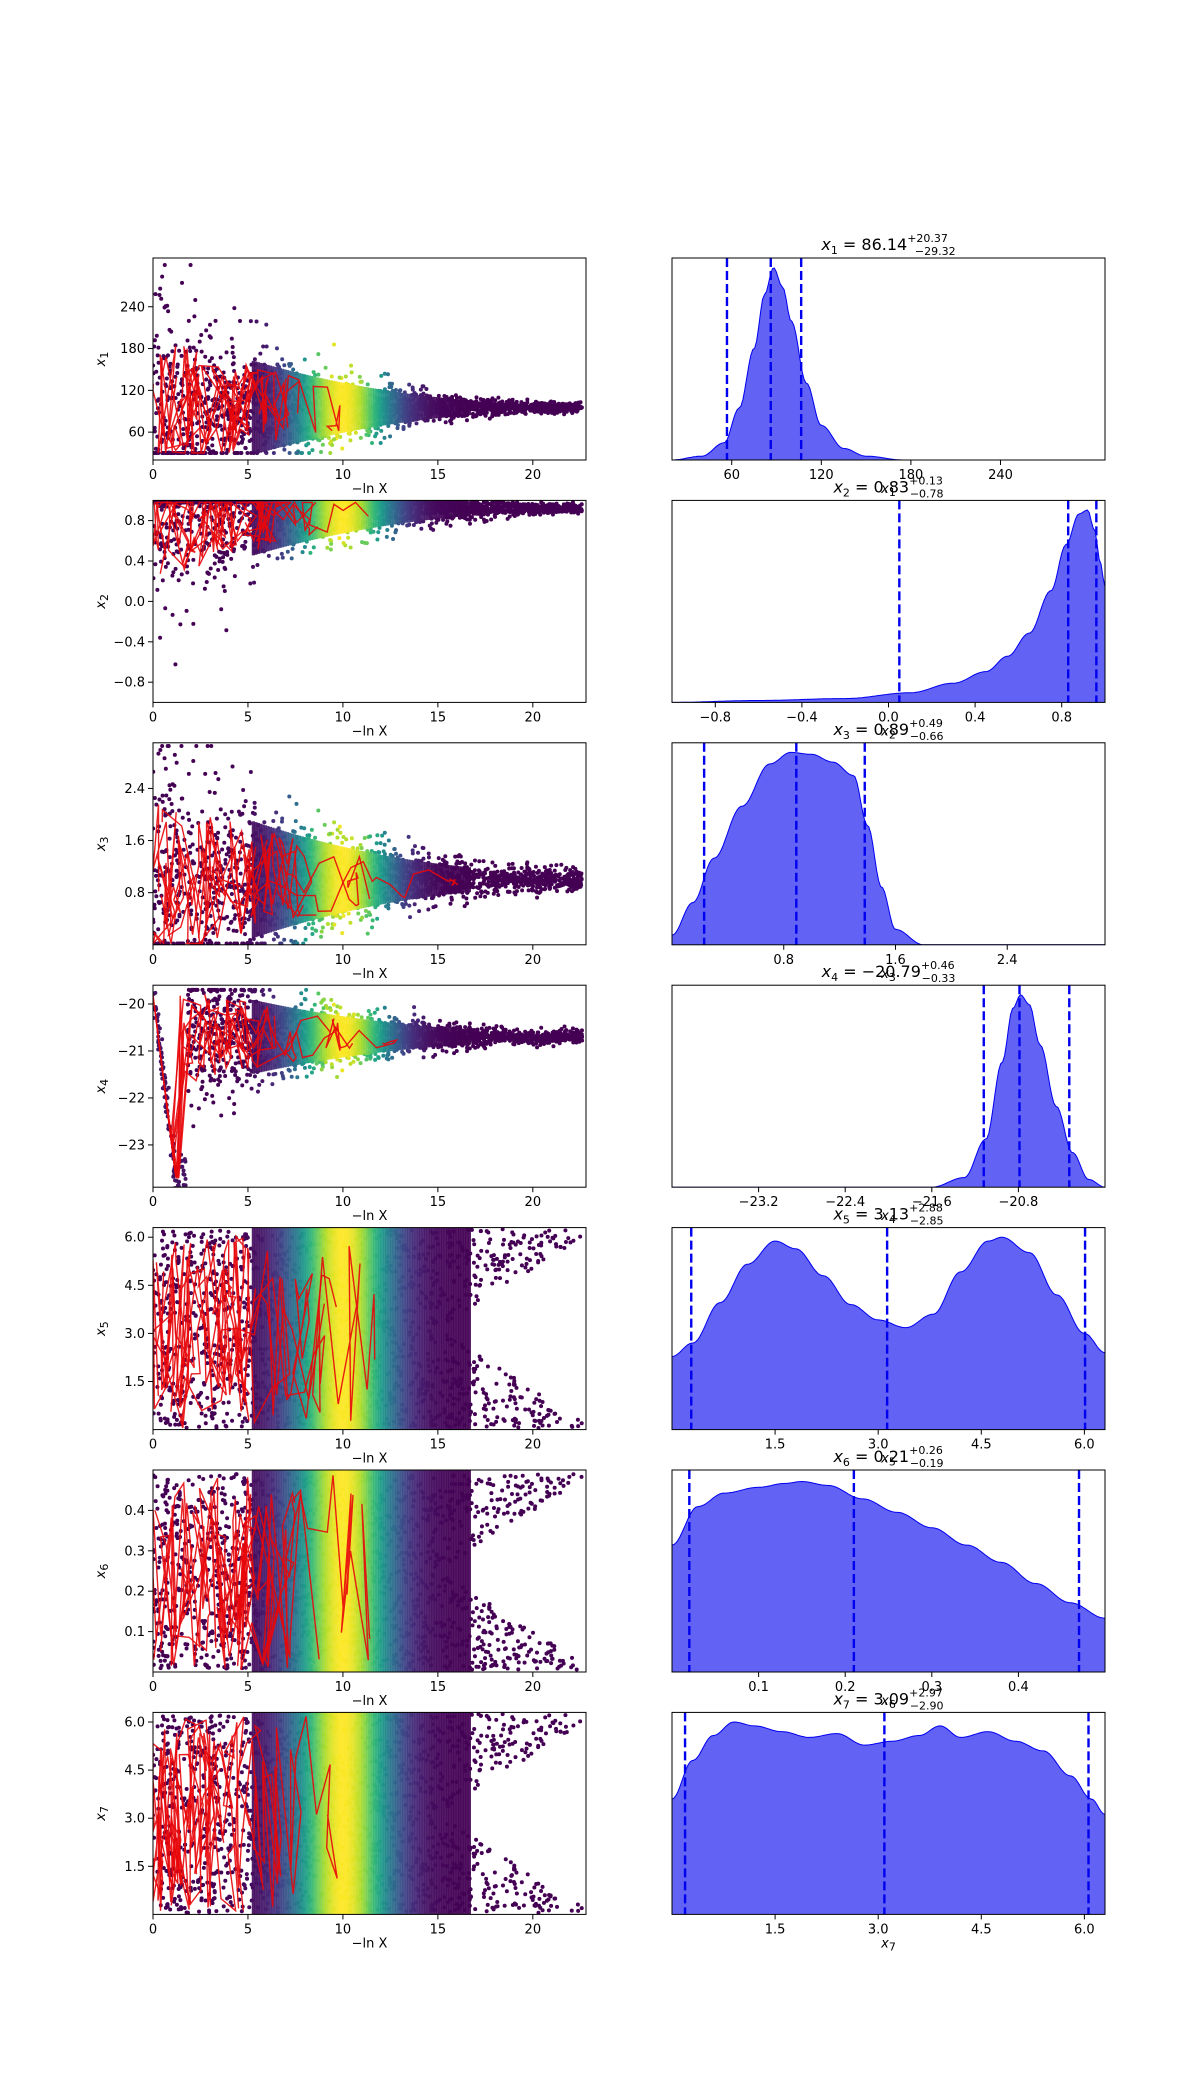 This screenshot has height=2100, width=1200. I want to click on x-axis-label: −ln X, so click(370, 731).